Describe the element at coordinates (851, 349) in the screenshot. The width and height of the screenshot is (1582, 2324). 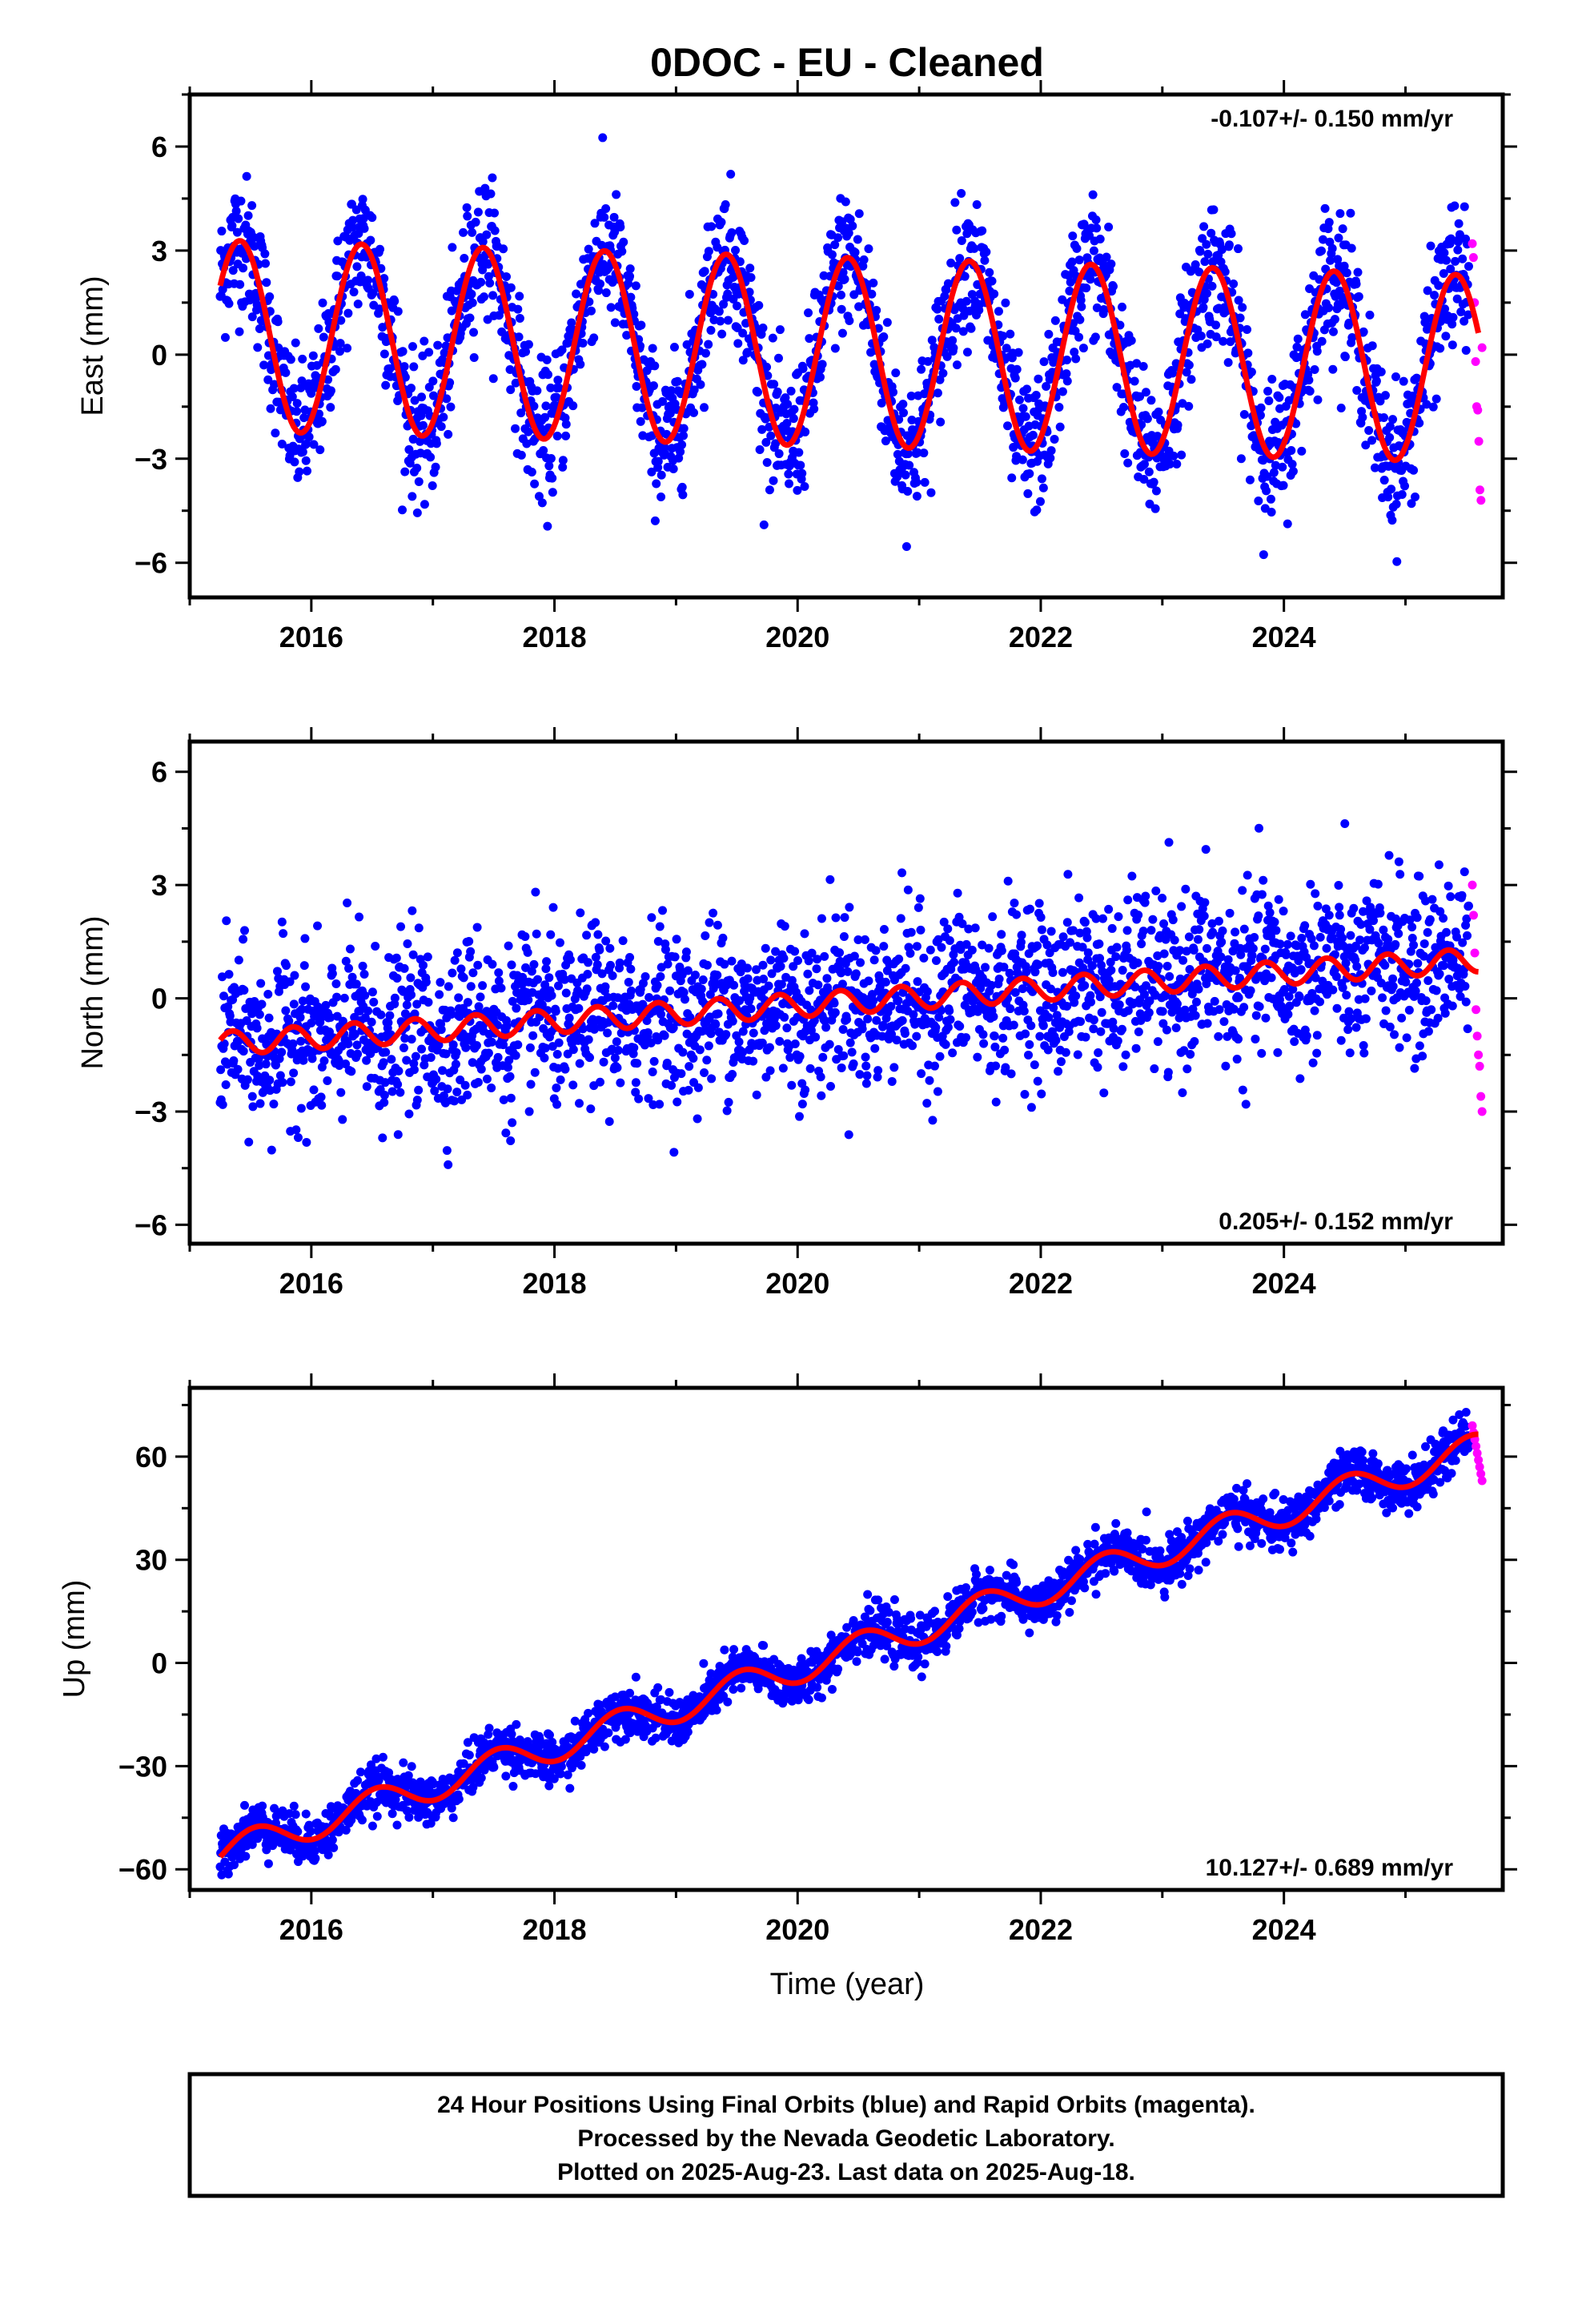
I see `data-layer` at that location.